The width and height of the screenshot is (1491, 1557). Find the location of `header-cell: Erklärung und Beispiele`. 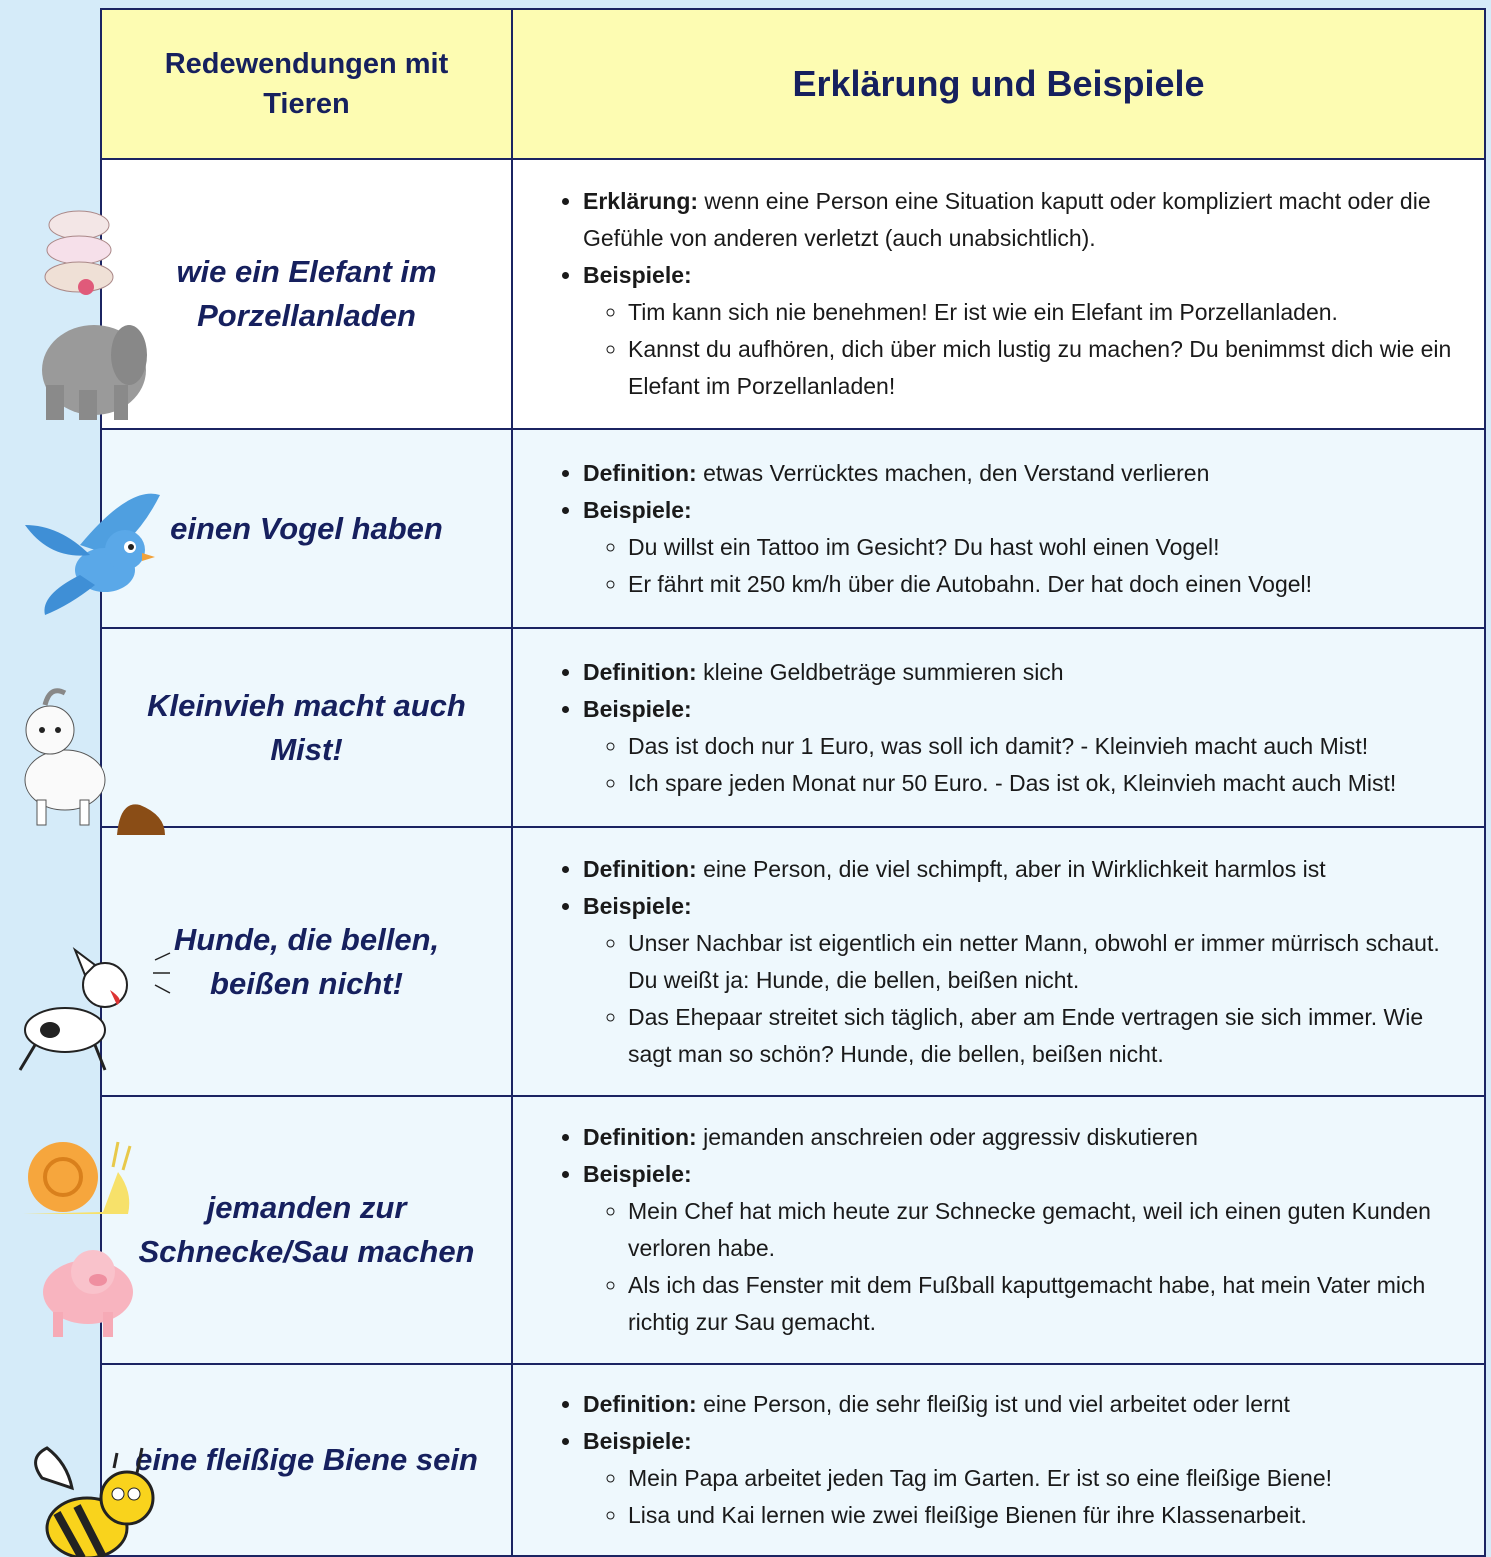

header-cell: Erklärung und Beispiele is located at coordinates (998, 84).